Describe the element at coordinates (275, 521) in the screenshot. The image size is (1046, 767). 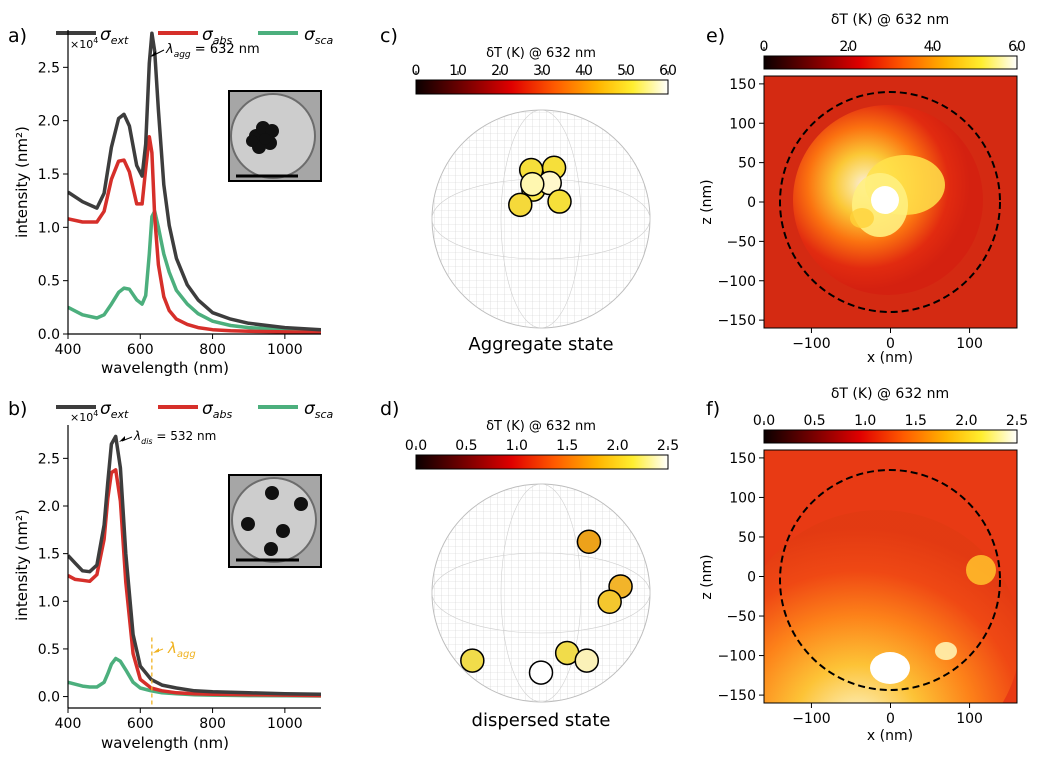
I see `inset-tem-b` at that location.